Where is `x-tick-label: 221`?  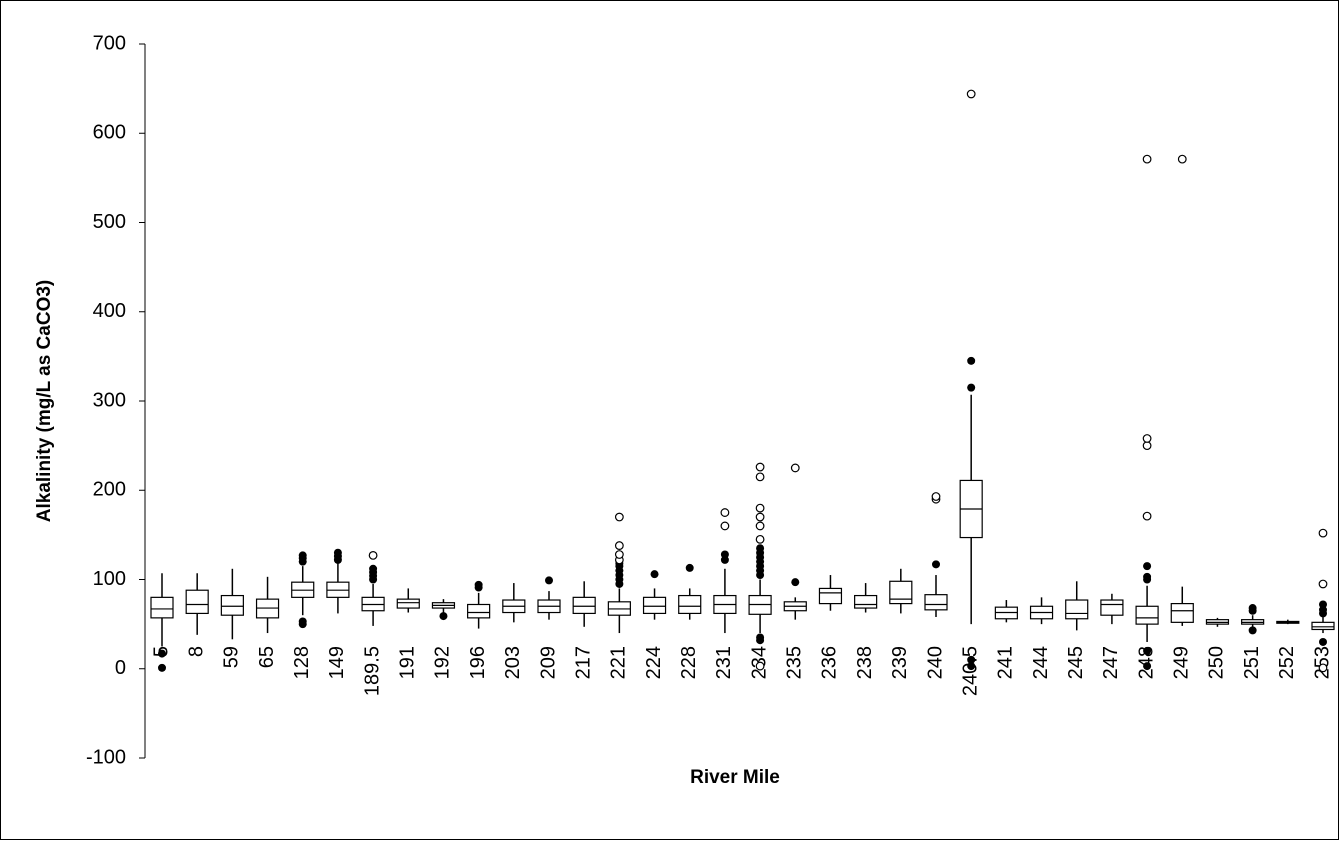 x-tick-label: 221 is located at coordinates (619, 662).